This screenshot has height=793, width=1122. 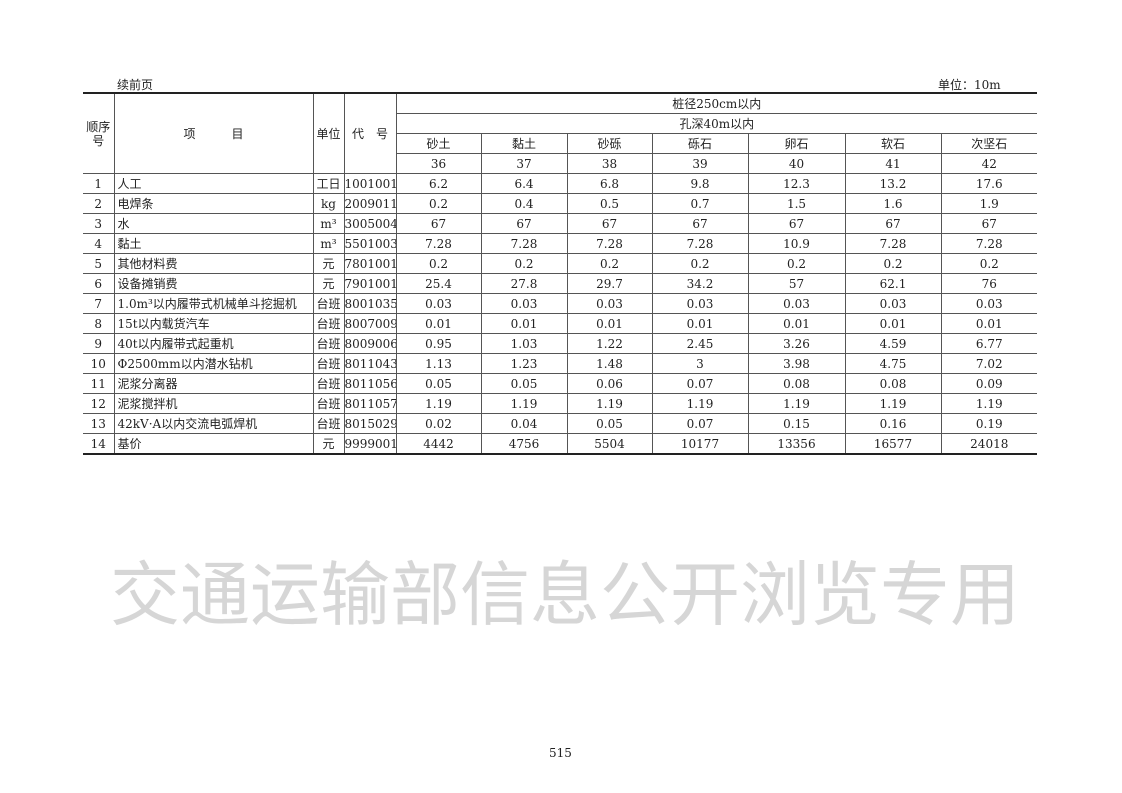 I want to click on row-value: 1.6, so click(x=893, y=203).